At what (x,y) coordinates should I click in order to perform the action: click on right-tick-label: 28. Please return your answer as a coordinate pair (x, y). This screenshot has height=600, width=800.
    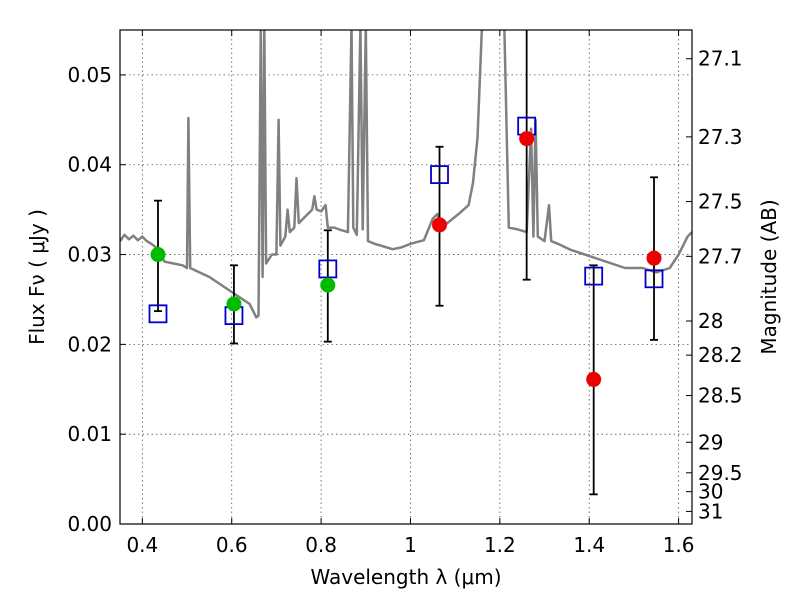
    Looking at the image, I should click on (710, 321).